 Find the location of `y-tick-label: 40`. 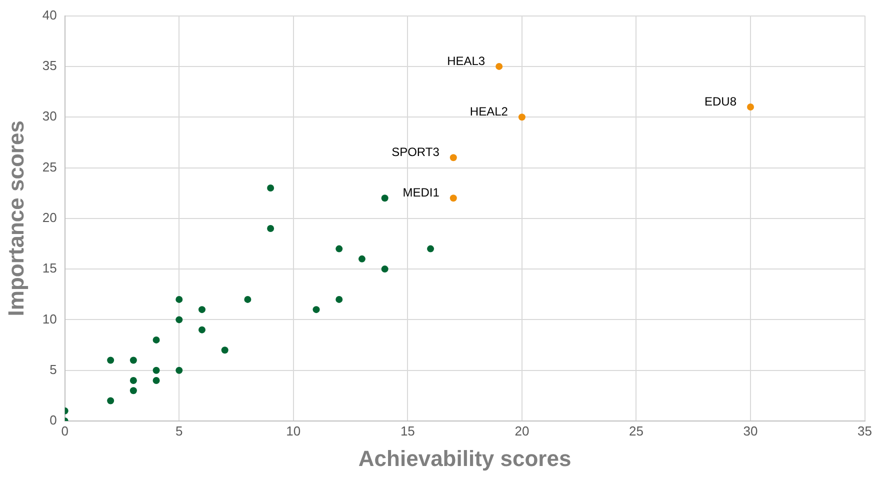

y-tick-label: 40 is located at coordinates (49, 14).